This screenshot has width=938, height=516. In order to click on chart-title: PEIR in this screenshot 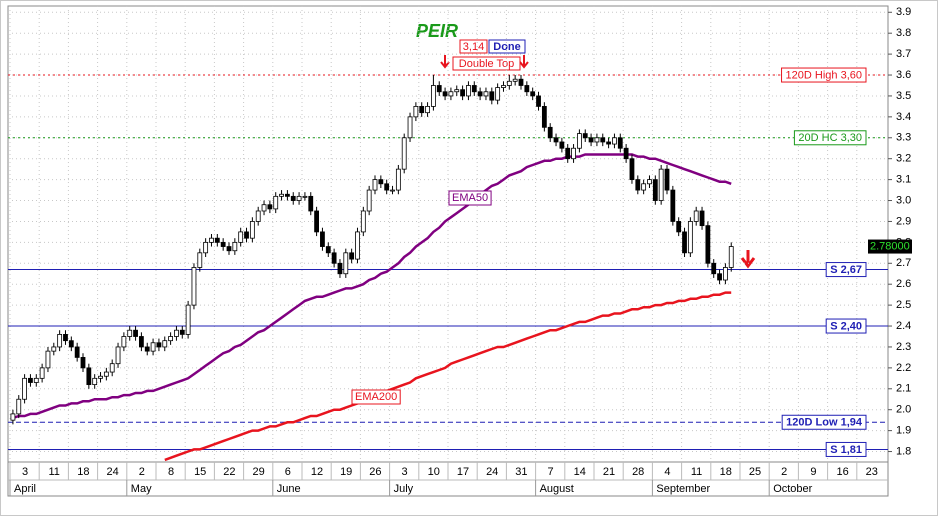, I will do `click(437, 31)`.